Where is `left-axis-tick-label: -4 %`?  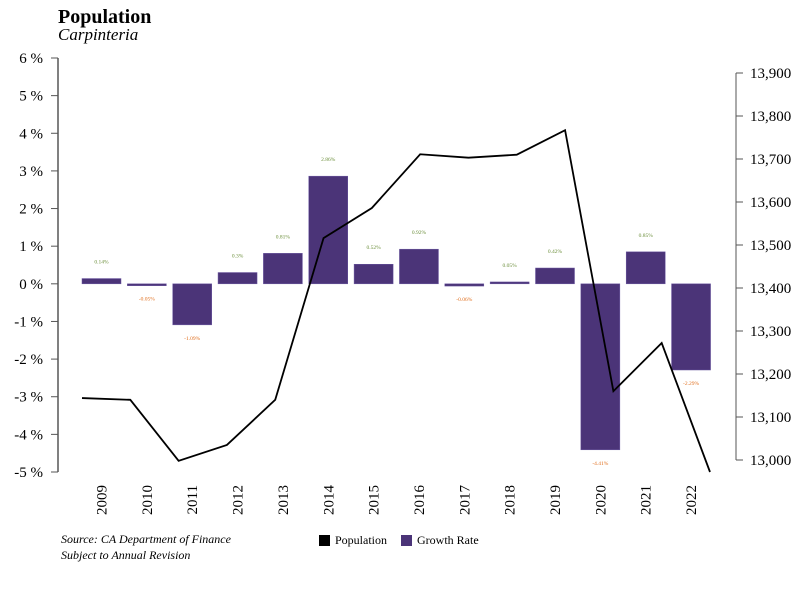
left-axis-tick-label: -4 % is located at coordinates (28, 435).